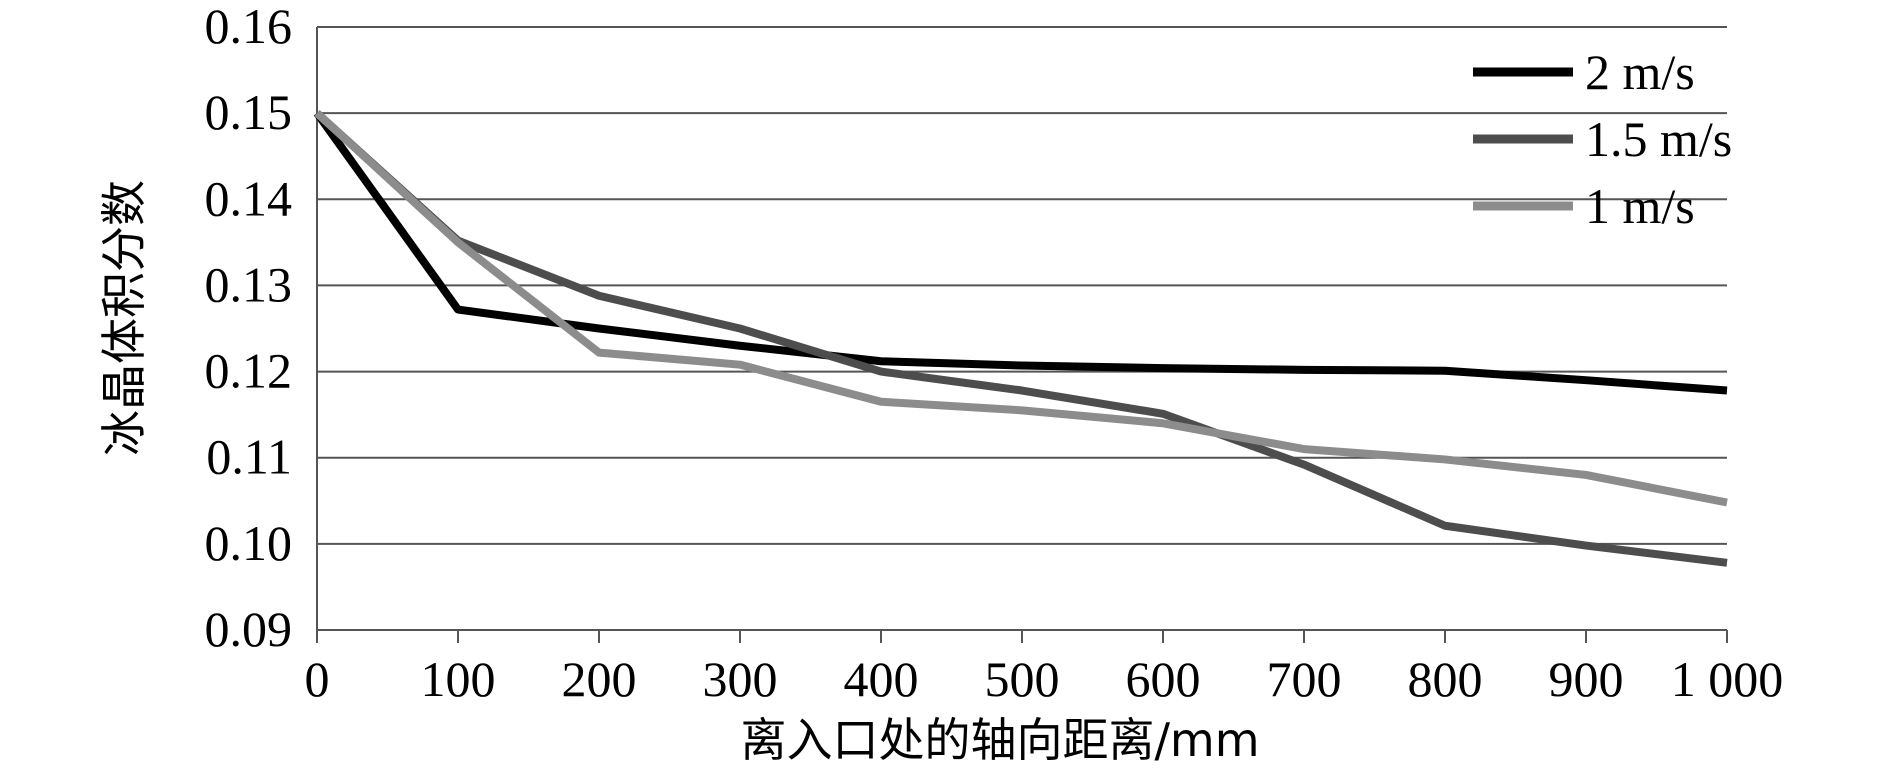  What do you see at coordinates (249, 328) in the screenshot?
I see `y-tick-labels: 0.09 0.10 0.11 0.12 0.13 0.14 0.15 0.16` at bounding box center [249, 328].